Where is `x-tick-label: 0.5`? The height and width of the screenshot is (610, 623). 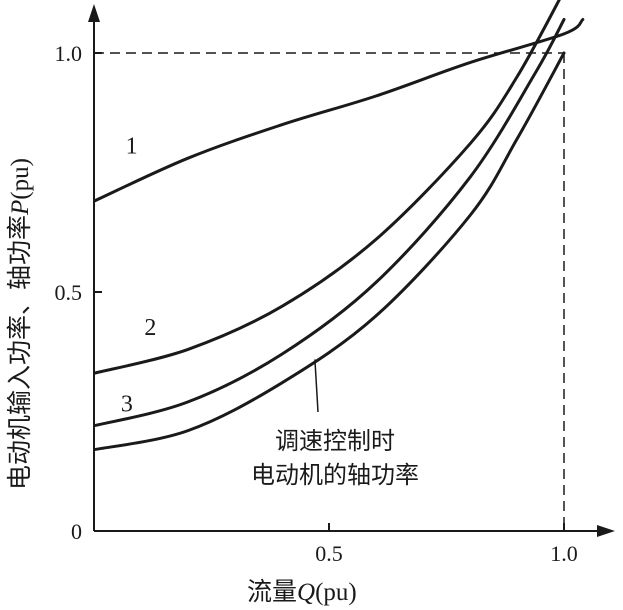
x-tick-label: 0.5 is located at coordinates (329, 553).